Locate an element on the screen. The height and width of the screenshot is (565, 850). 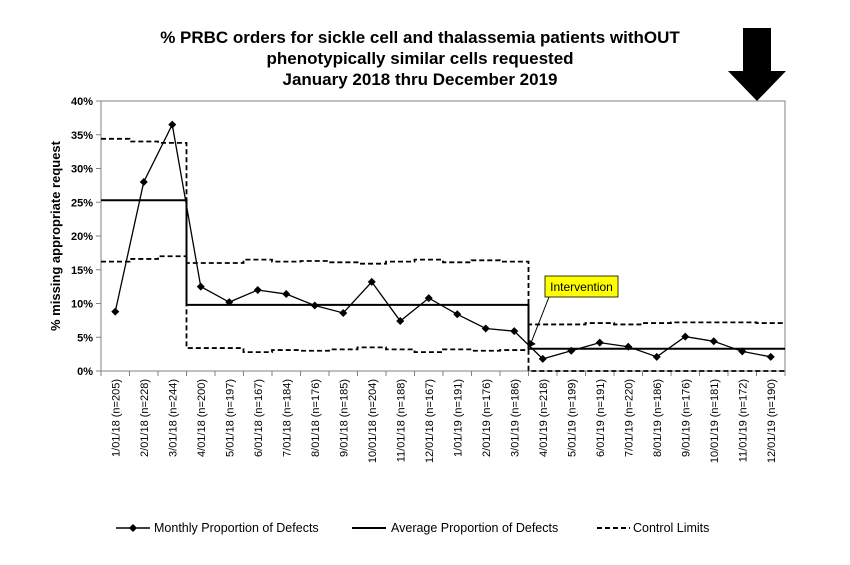
x-tick-label: 8/01/19 (n=186) is located at coordinates (658, 418).